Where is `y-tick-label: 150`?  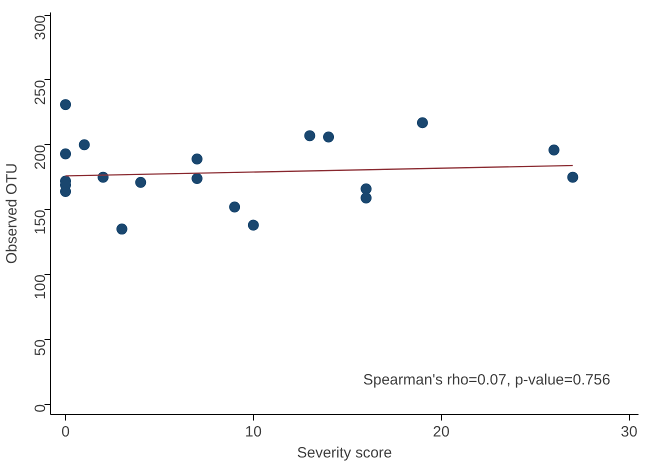
y-tick-label: 150 is located at coordinates (40, 222).